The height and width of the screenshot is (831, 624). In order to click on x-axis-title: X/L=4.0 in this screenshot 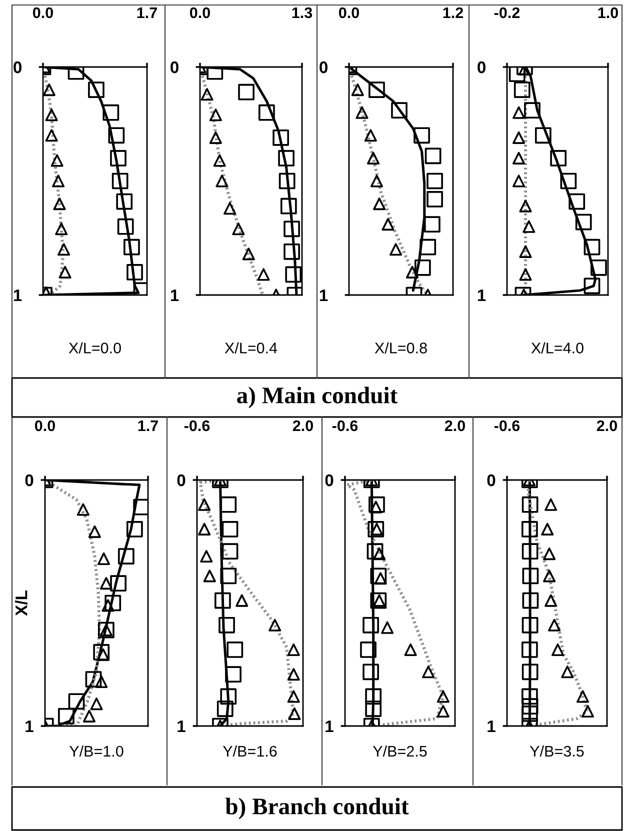, I will do `click(557, 348)`.